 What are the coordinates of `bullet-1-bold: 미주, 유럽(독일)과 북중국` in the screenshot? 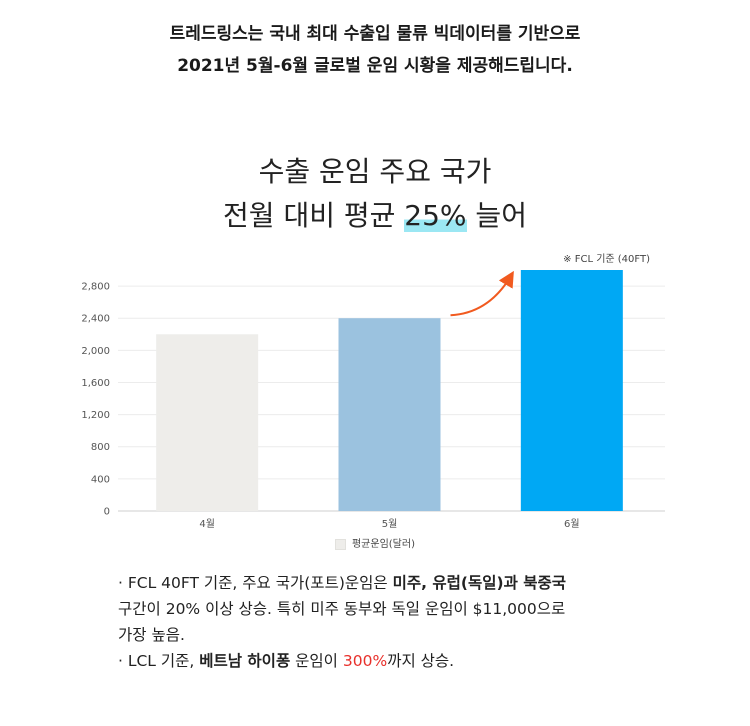 It's located at (479, 583).